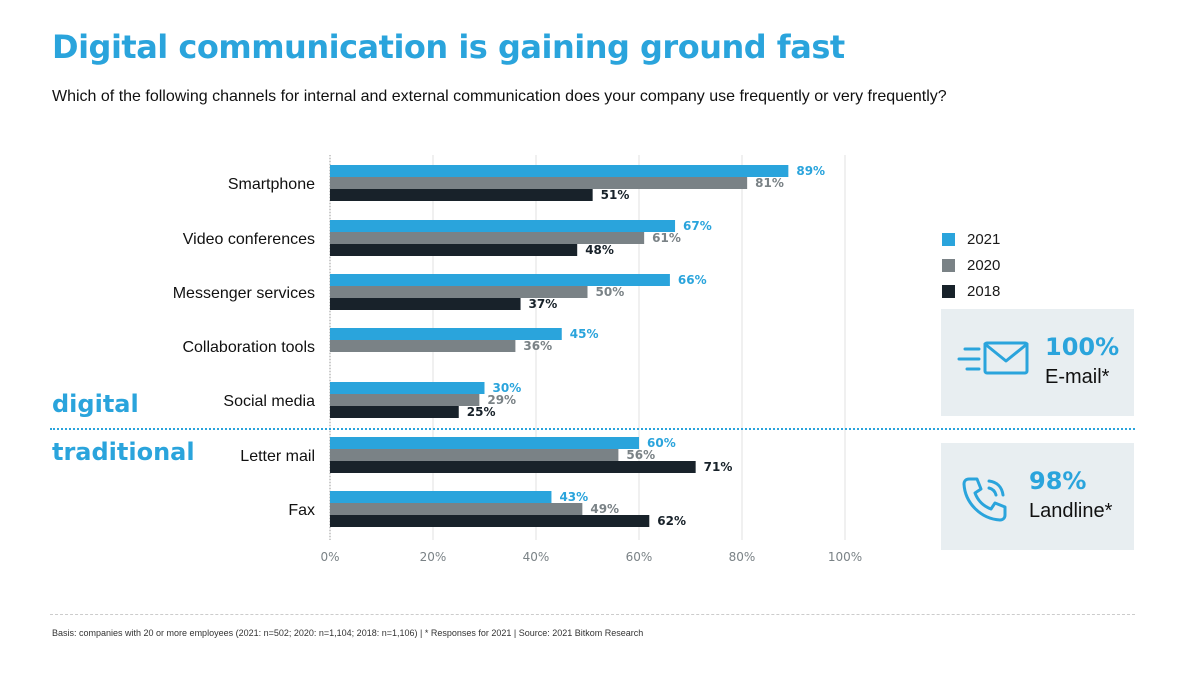 This screenshot has height=700, width=1200. Describe the element at coordinates (500, 280) in the screenshot. I see `bar-messenger-services-2021` at that location.